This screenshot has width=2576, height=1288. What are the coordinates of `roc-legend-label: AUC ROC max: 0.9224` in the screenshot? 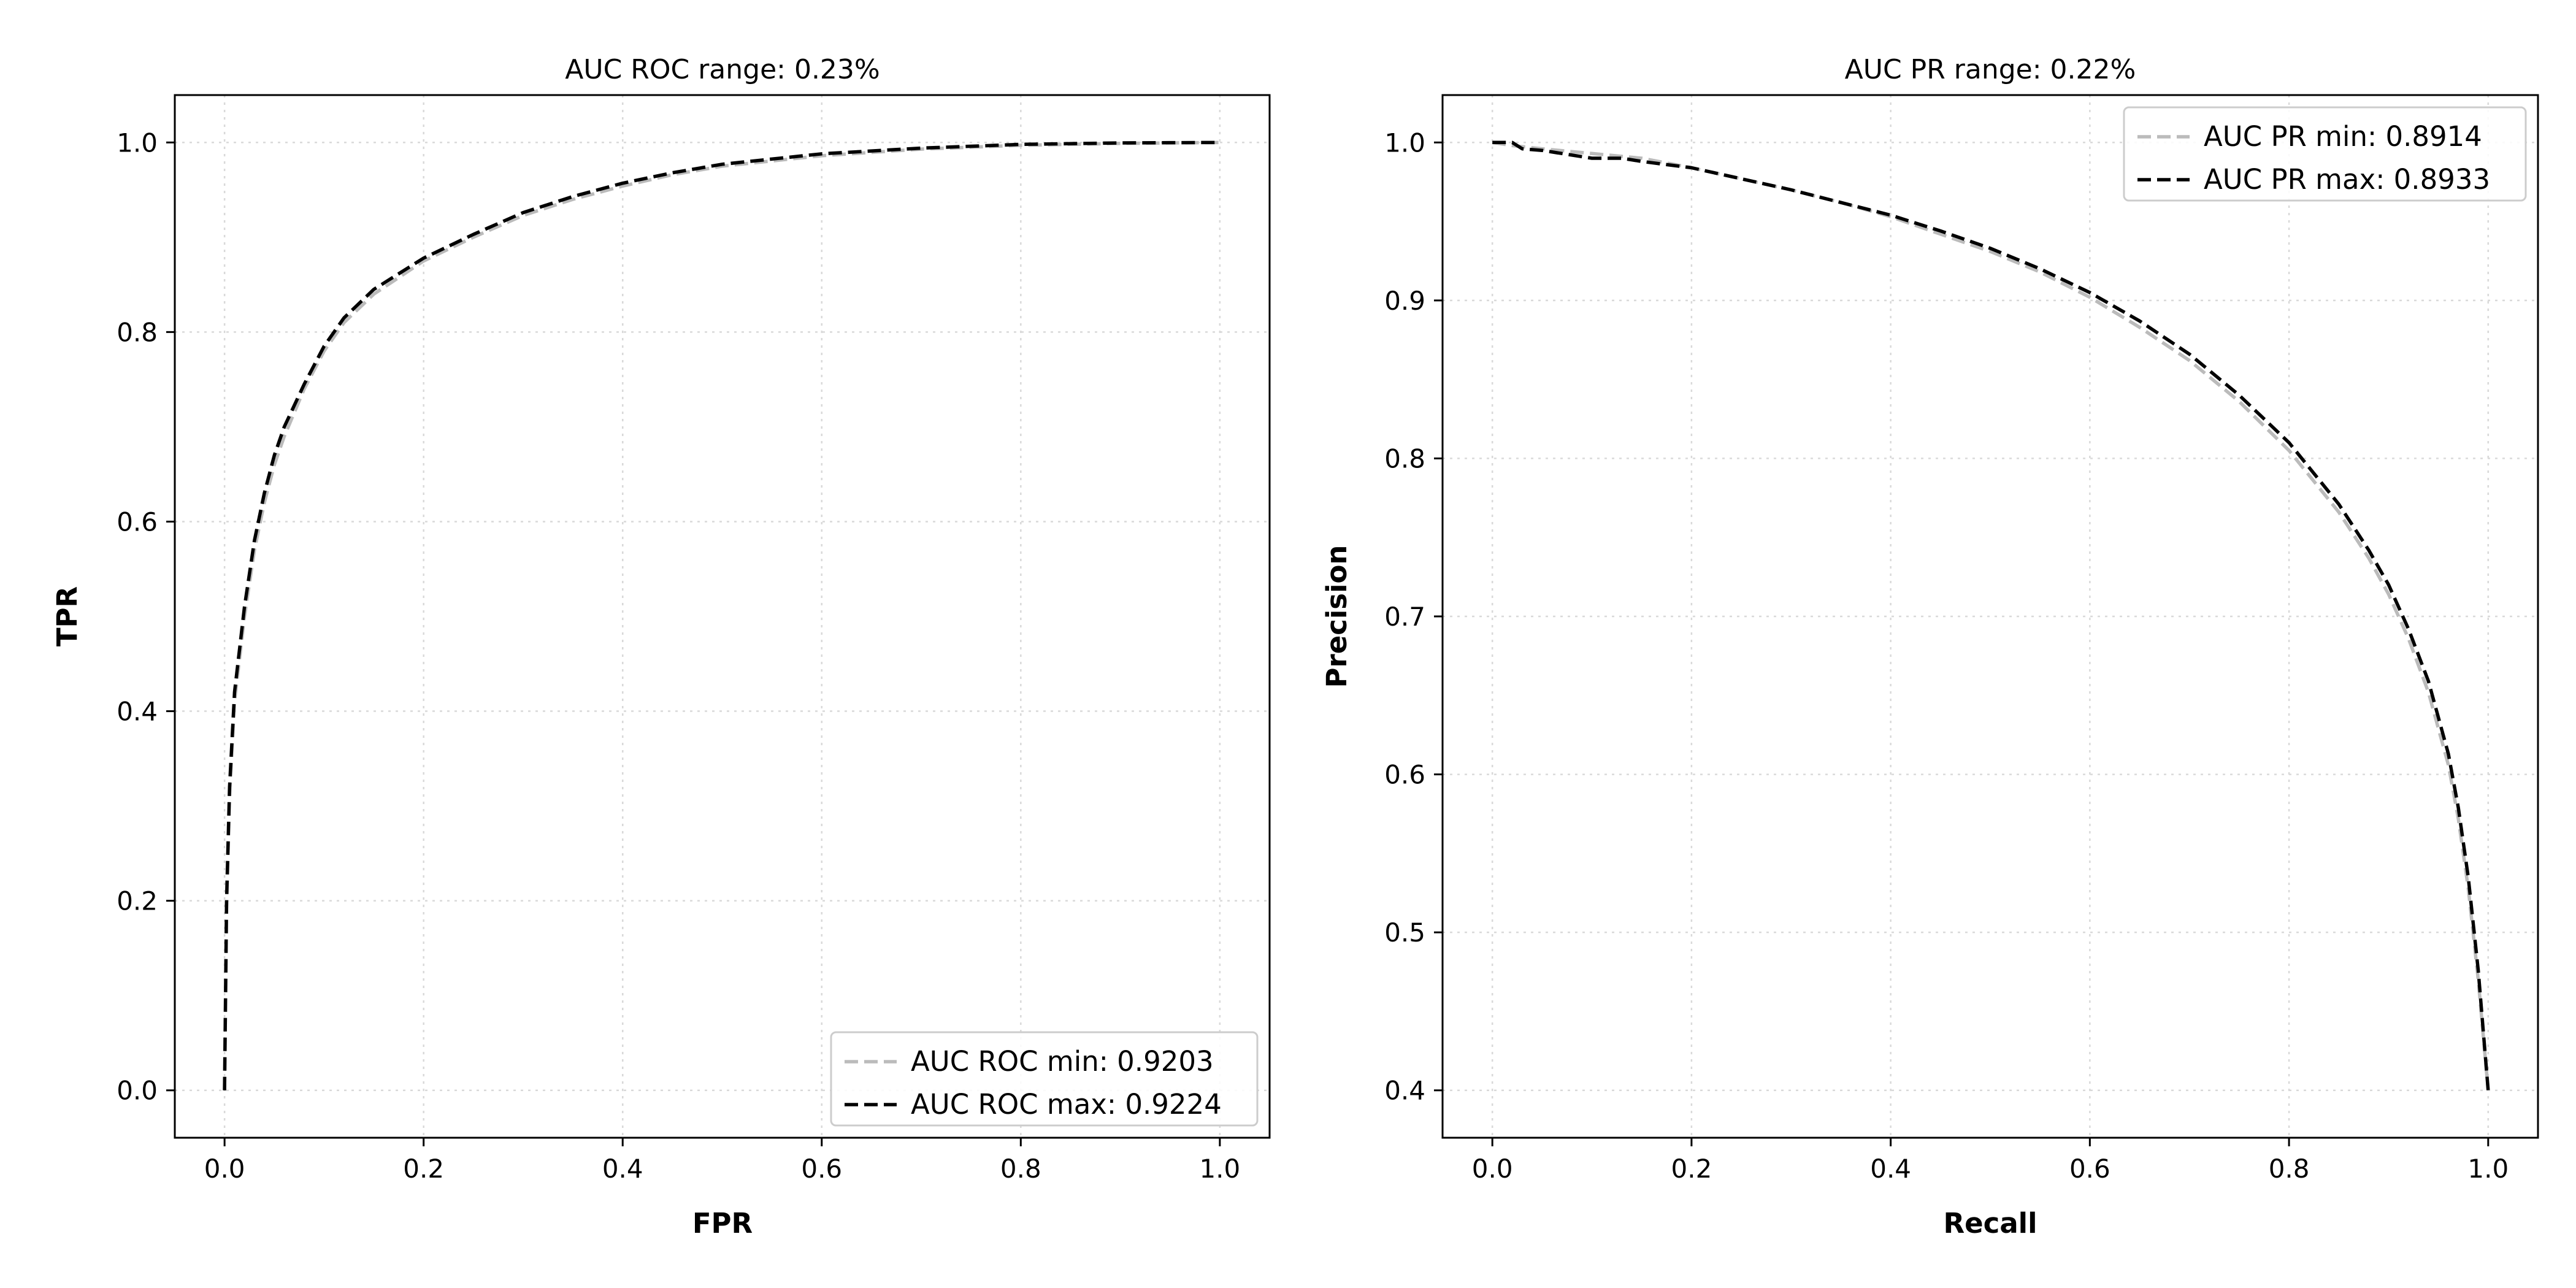 It's located at (1066, 1104).